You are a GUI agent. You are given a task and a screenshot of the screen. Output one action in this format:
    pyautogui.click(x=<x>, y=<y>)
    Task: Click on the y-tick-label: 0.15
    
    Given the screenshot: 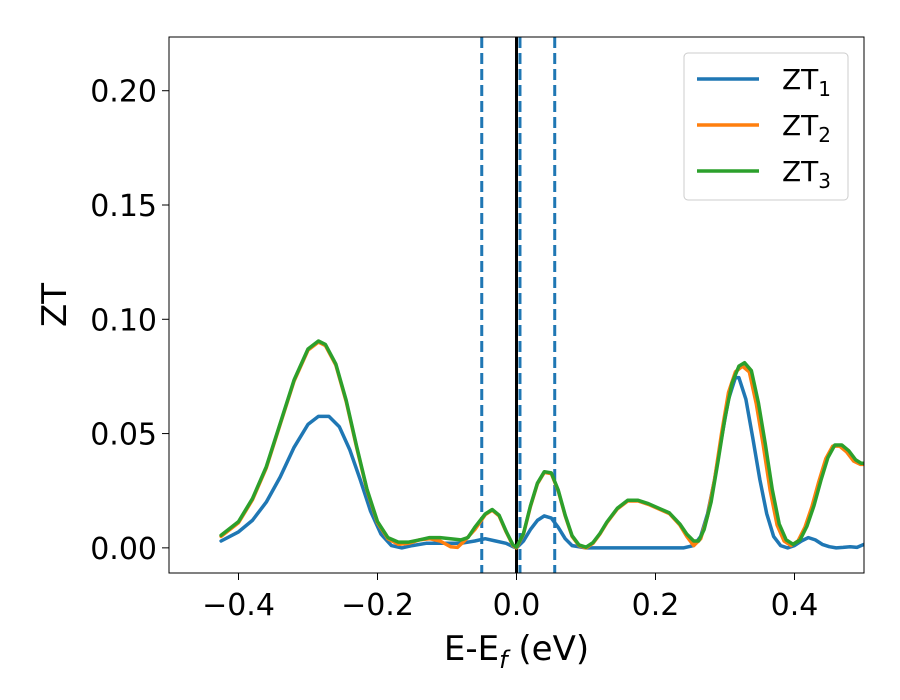 What is the action you would take?
    pyautogui.click(x=123, y=206)
    